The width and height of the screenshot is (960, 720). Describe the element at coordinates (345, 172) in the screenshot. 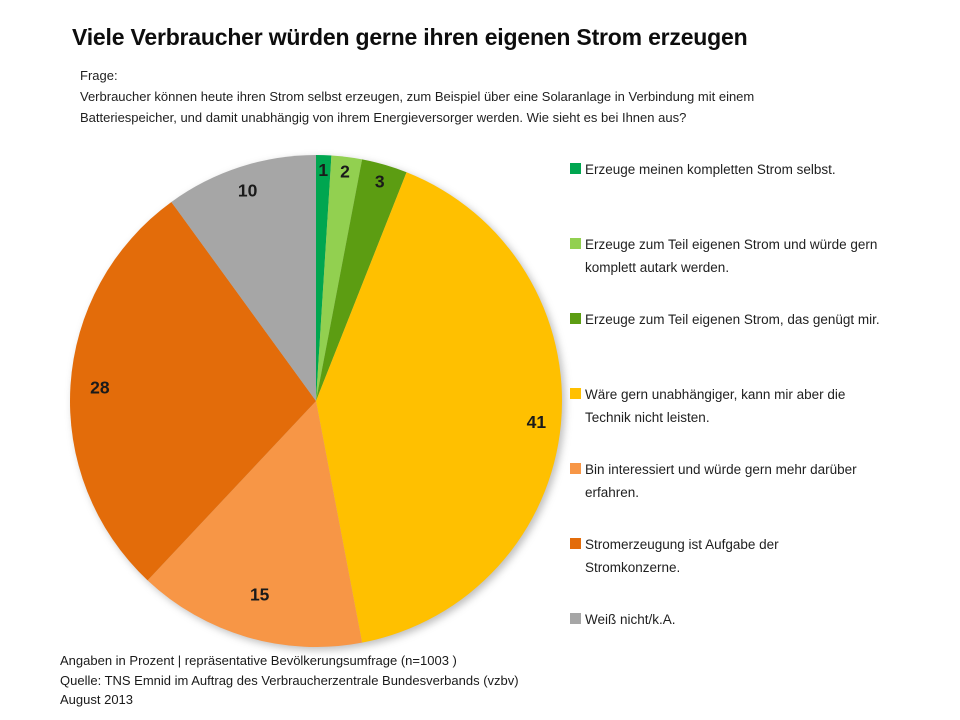

I see `pie-value-label-2: 2` at that location.